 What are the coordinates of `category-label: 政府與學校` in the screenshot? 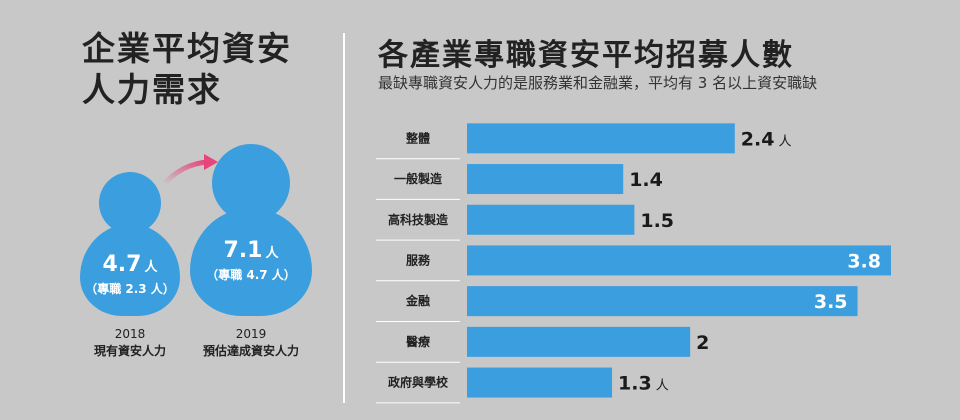 It's located at (418, 382).